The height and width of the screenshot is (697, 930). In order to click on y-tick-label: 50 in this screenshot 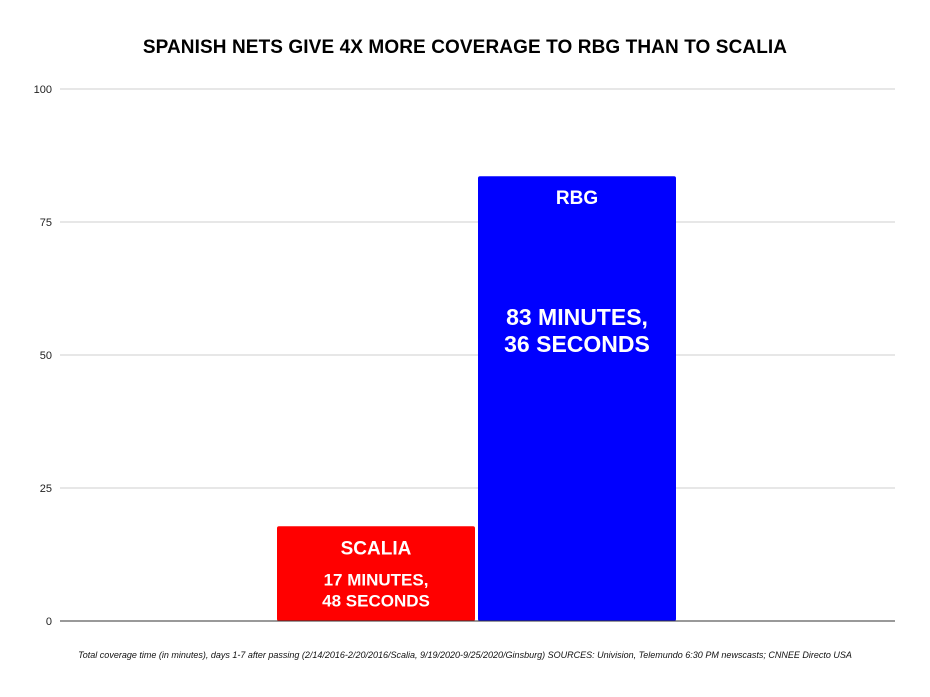, I will do `click(46, 356)`.